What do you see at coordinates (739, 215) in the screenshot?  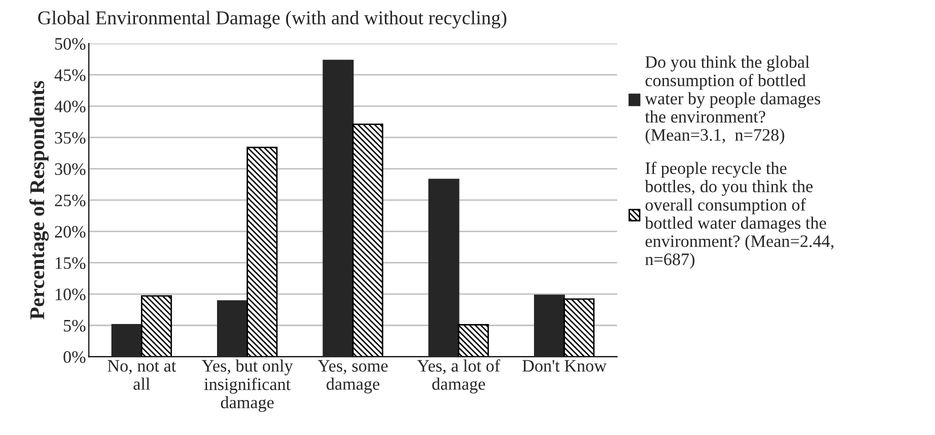 I see `legend-label: If people recycle the bottles, do you think the overall consumption of bottled water damages the environment? (Mean=2.44, n=687)` at bounding box center [739, 215].